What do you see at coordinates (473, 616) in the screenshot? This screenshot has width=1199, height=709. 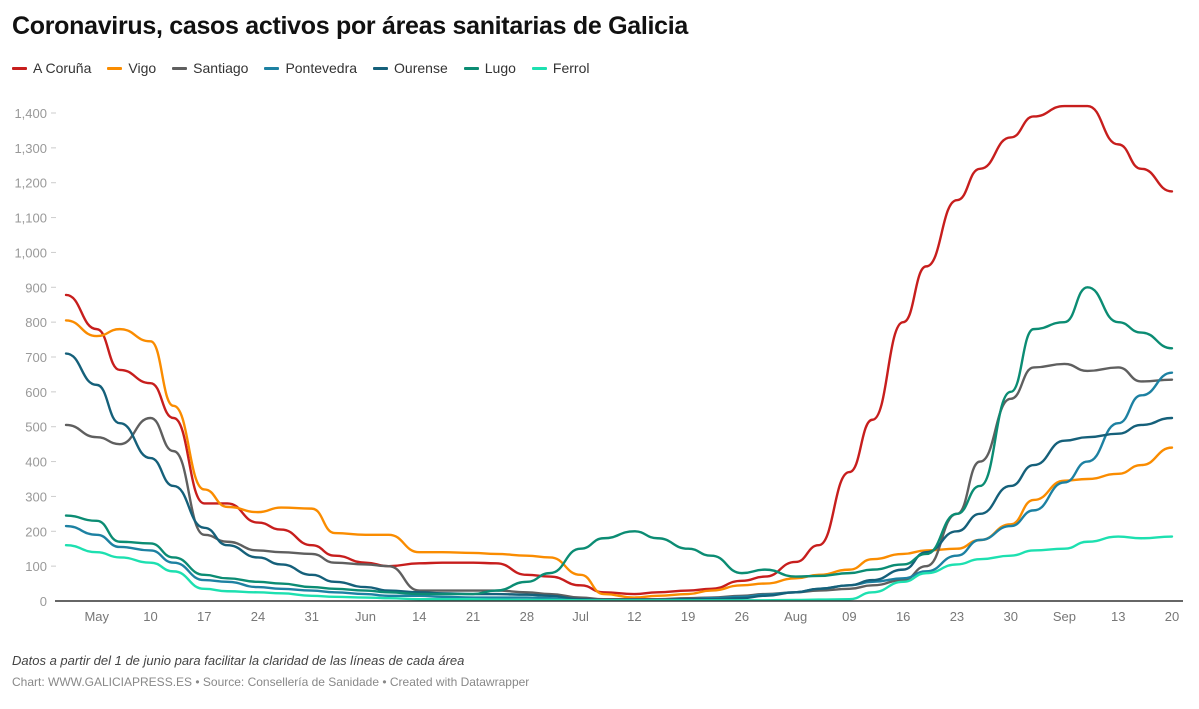 I see `x-tick-label: 21` at bounding box center [473, 616].